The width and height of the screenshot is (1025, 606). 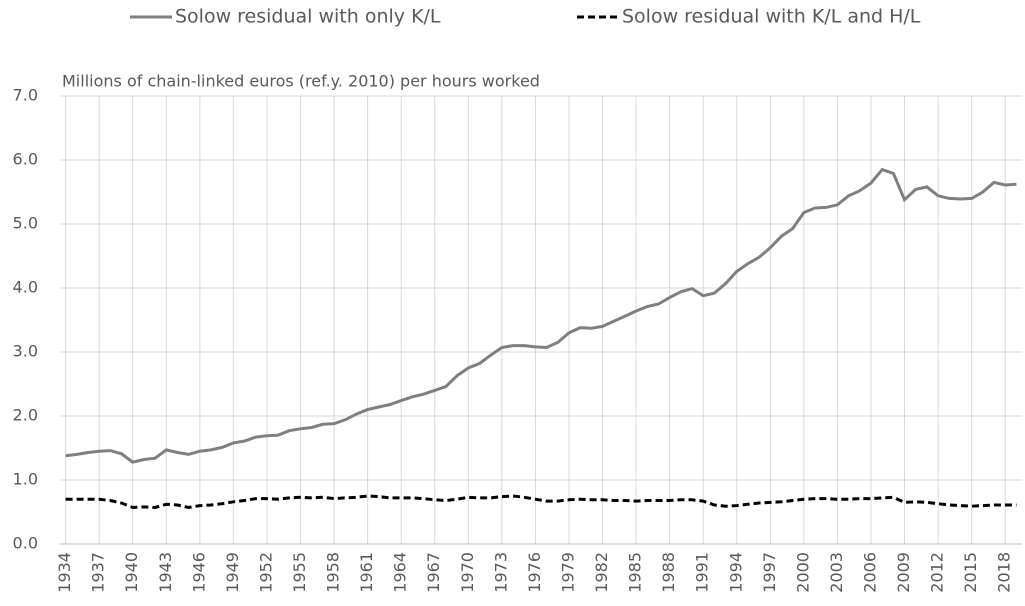 What do you see at coordinates (500, 572) in the screenshot?
I see `x-tick-label: 1973` at bounding box center [500, 572].